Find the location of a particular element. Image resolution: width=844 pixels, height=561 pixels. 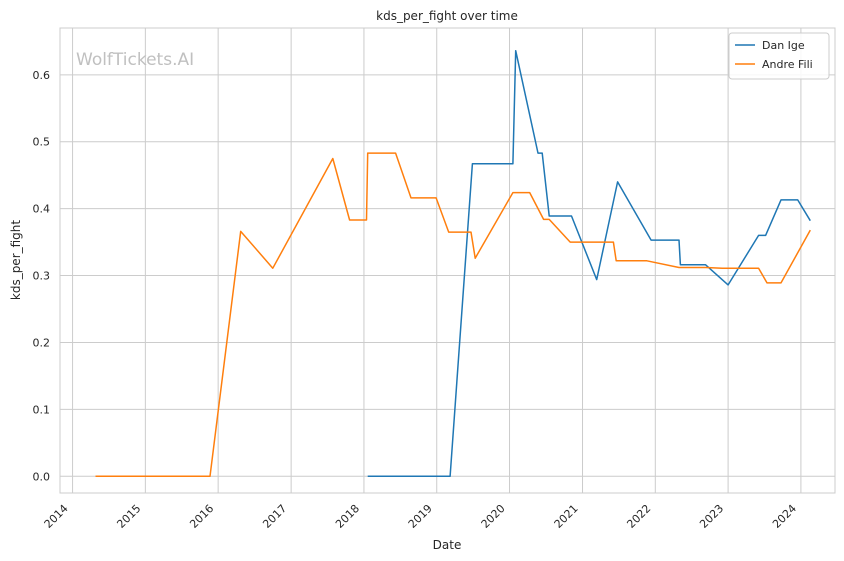

y-axis-title: kds_per_fight is located at coordinates (16, 260).